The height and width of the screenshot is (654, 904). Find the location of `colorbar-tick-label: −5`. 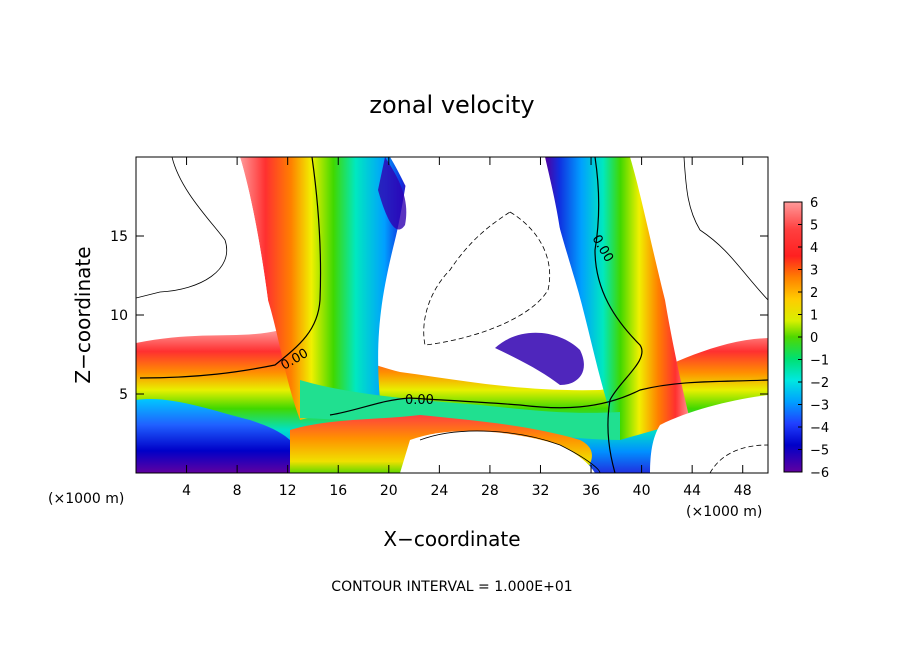

colorbar-tick-label: −5 is located at coordinates (819, 451).